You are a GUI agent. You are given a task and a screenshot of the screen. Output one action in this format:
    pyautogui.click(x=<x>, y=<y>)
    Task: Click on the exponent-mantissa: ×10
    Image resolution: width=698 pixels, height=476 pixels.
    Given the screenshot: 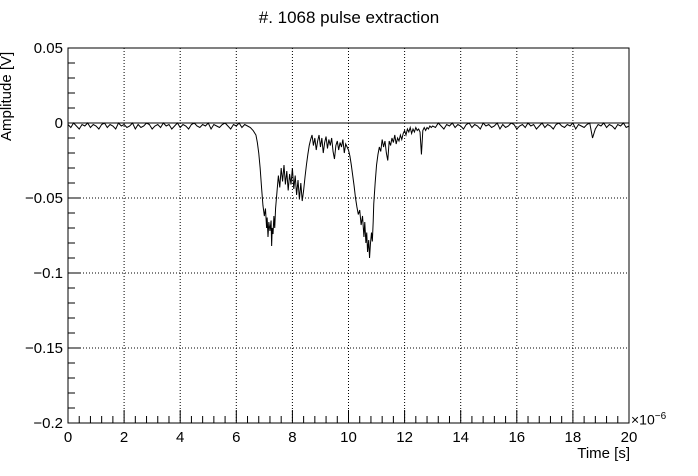 What is the action you would take?
    pyautogui.click(x=643, y=419)
    